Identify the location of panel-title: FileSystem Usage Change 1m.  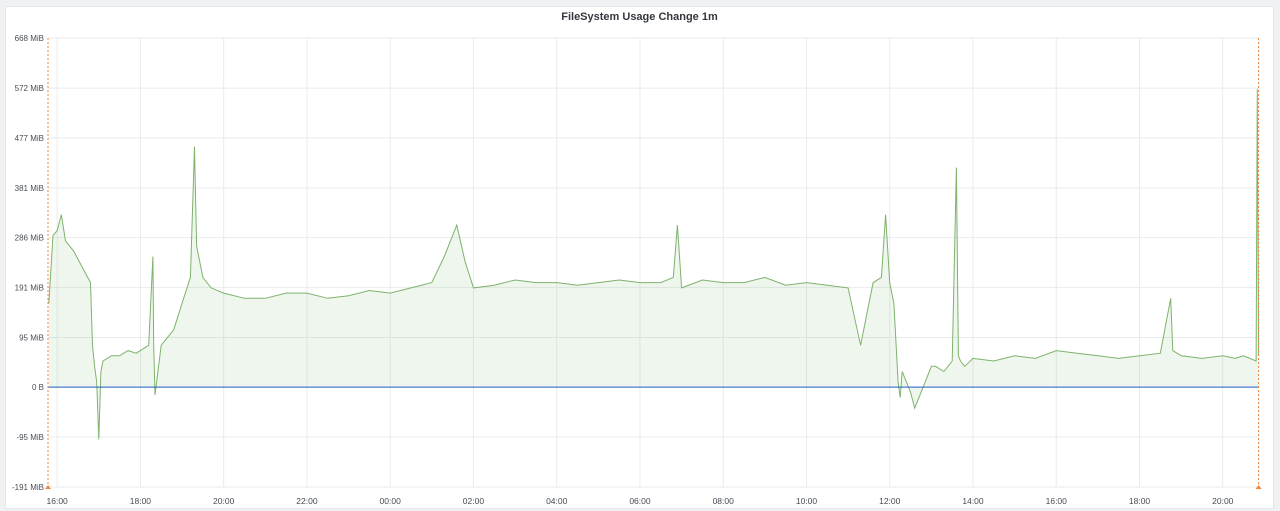
(639, 17).